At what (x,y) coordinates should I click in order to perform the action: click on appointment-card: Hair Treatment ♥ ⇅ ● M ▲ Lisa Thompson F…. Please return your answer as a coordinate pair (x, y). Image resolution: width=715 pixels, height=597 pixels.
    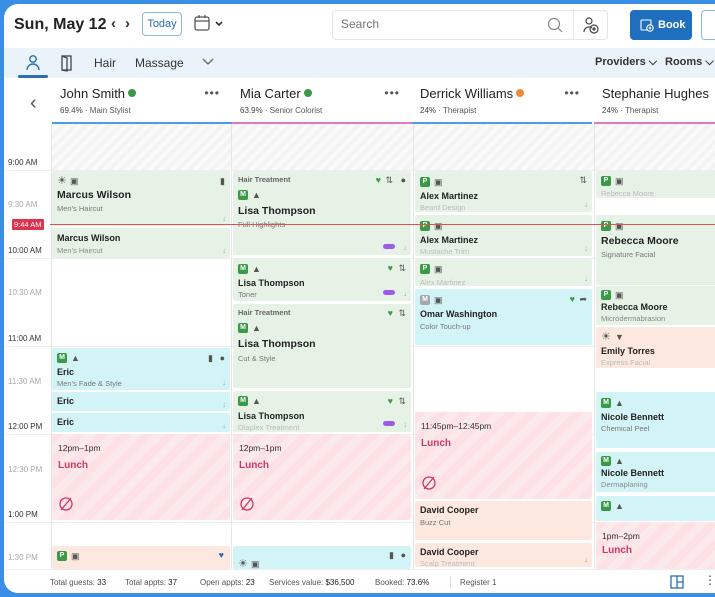
    Looking at the image, I should click on (322, 213).